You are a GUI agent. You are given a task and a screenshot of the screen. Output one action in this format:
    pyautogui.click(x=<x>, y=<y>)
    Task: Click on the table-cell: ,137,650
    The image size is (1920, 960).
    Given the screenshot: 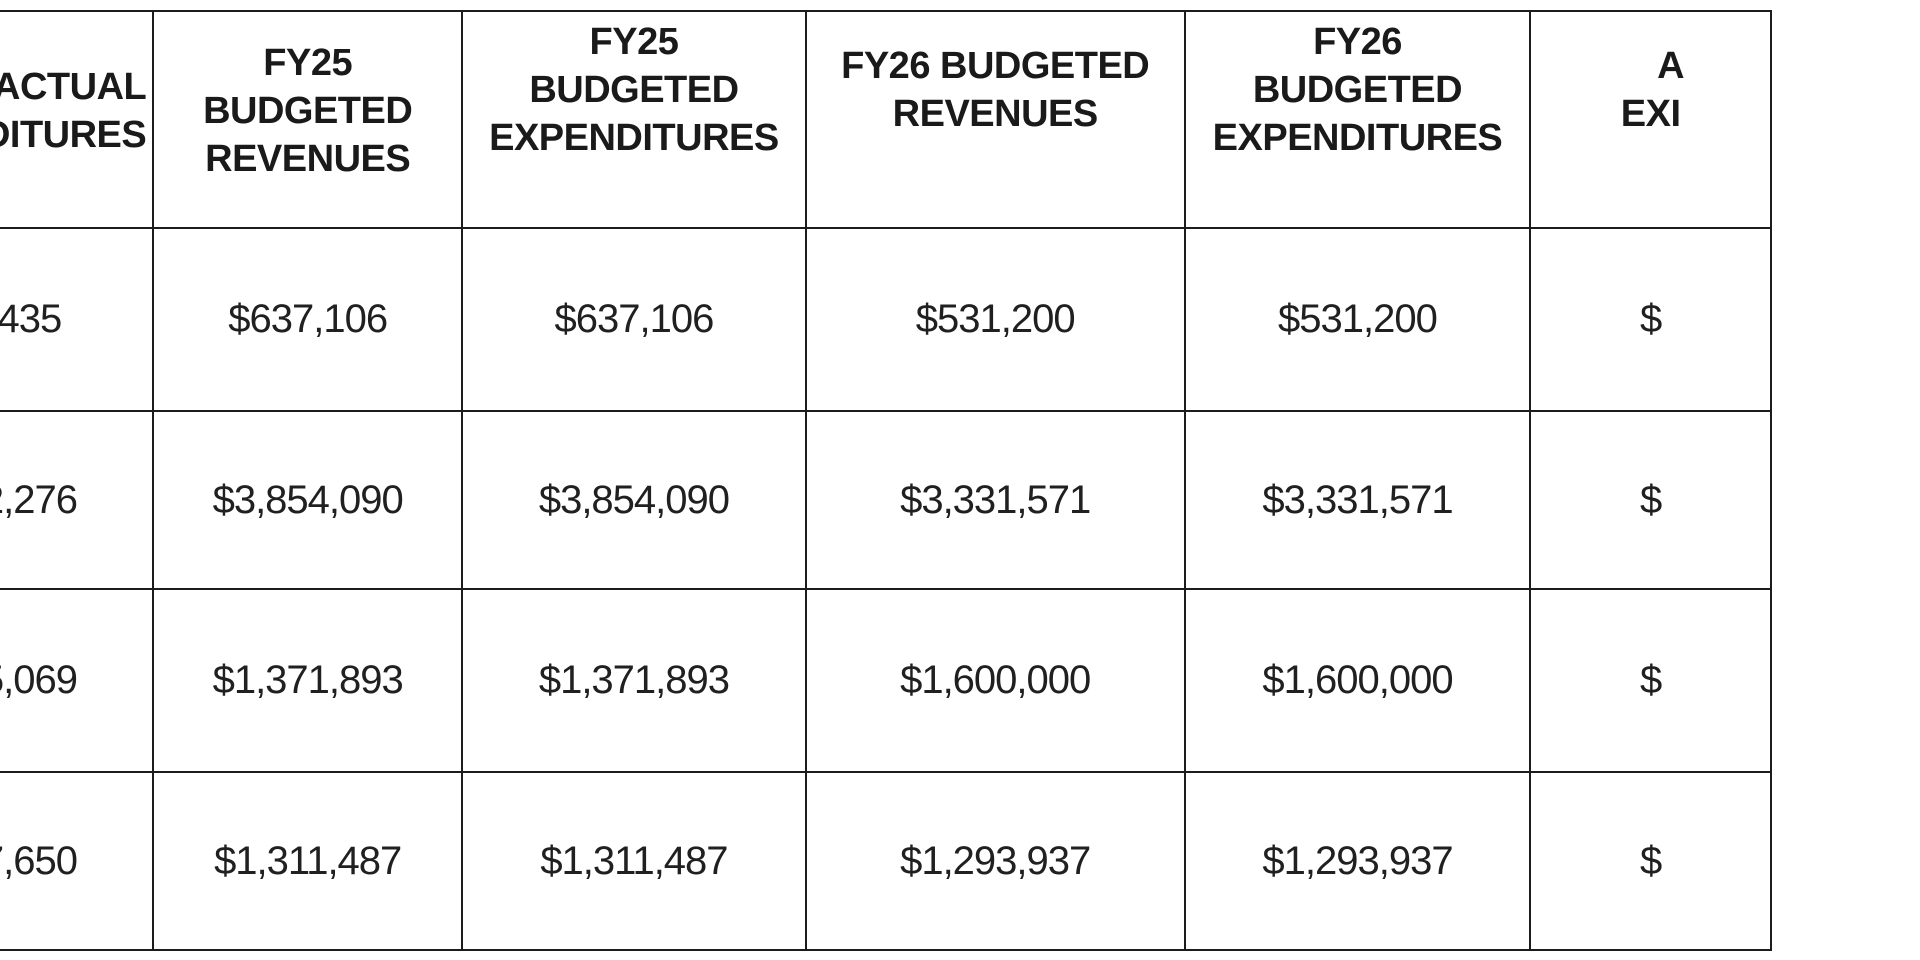 What is the action you would take?
    pyautogui.click(x=77, y=861)
    